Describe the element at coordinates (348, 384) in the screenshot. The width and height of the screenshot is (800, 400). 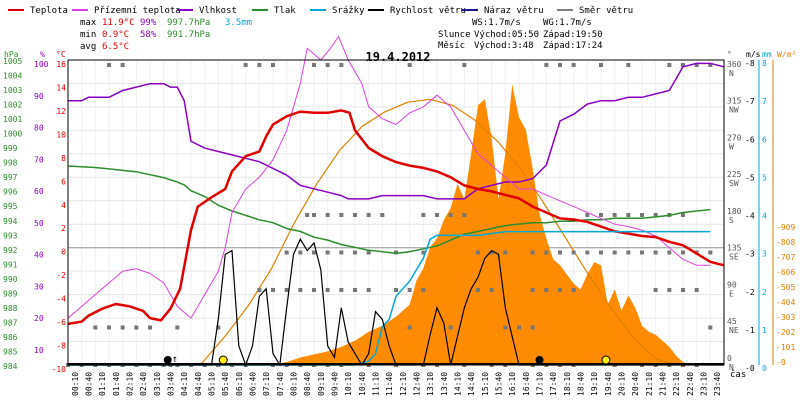
I see `time-tick-label: 10:10` at that location.